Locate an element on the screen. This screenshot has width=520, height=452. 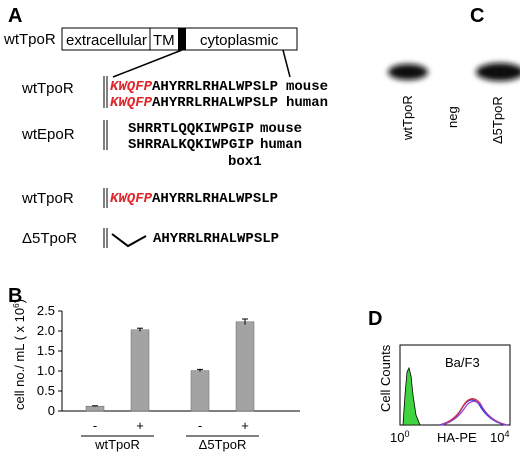
plot-frame is located at coordinates (455, 385).